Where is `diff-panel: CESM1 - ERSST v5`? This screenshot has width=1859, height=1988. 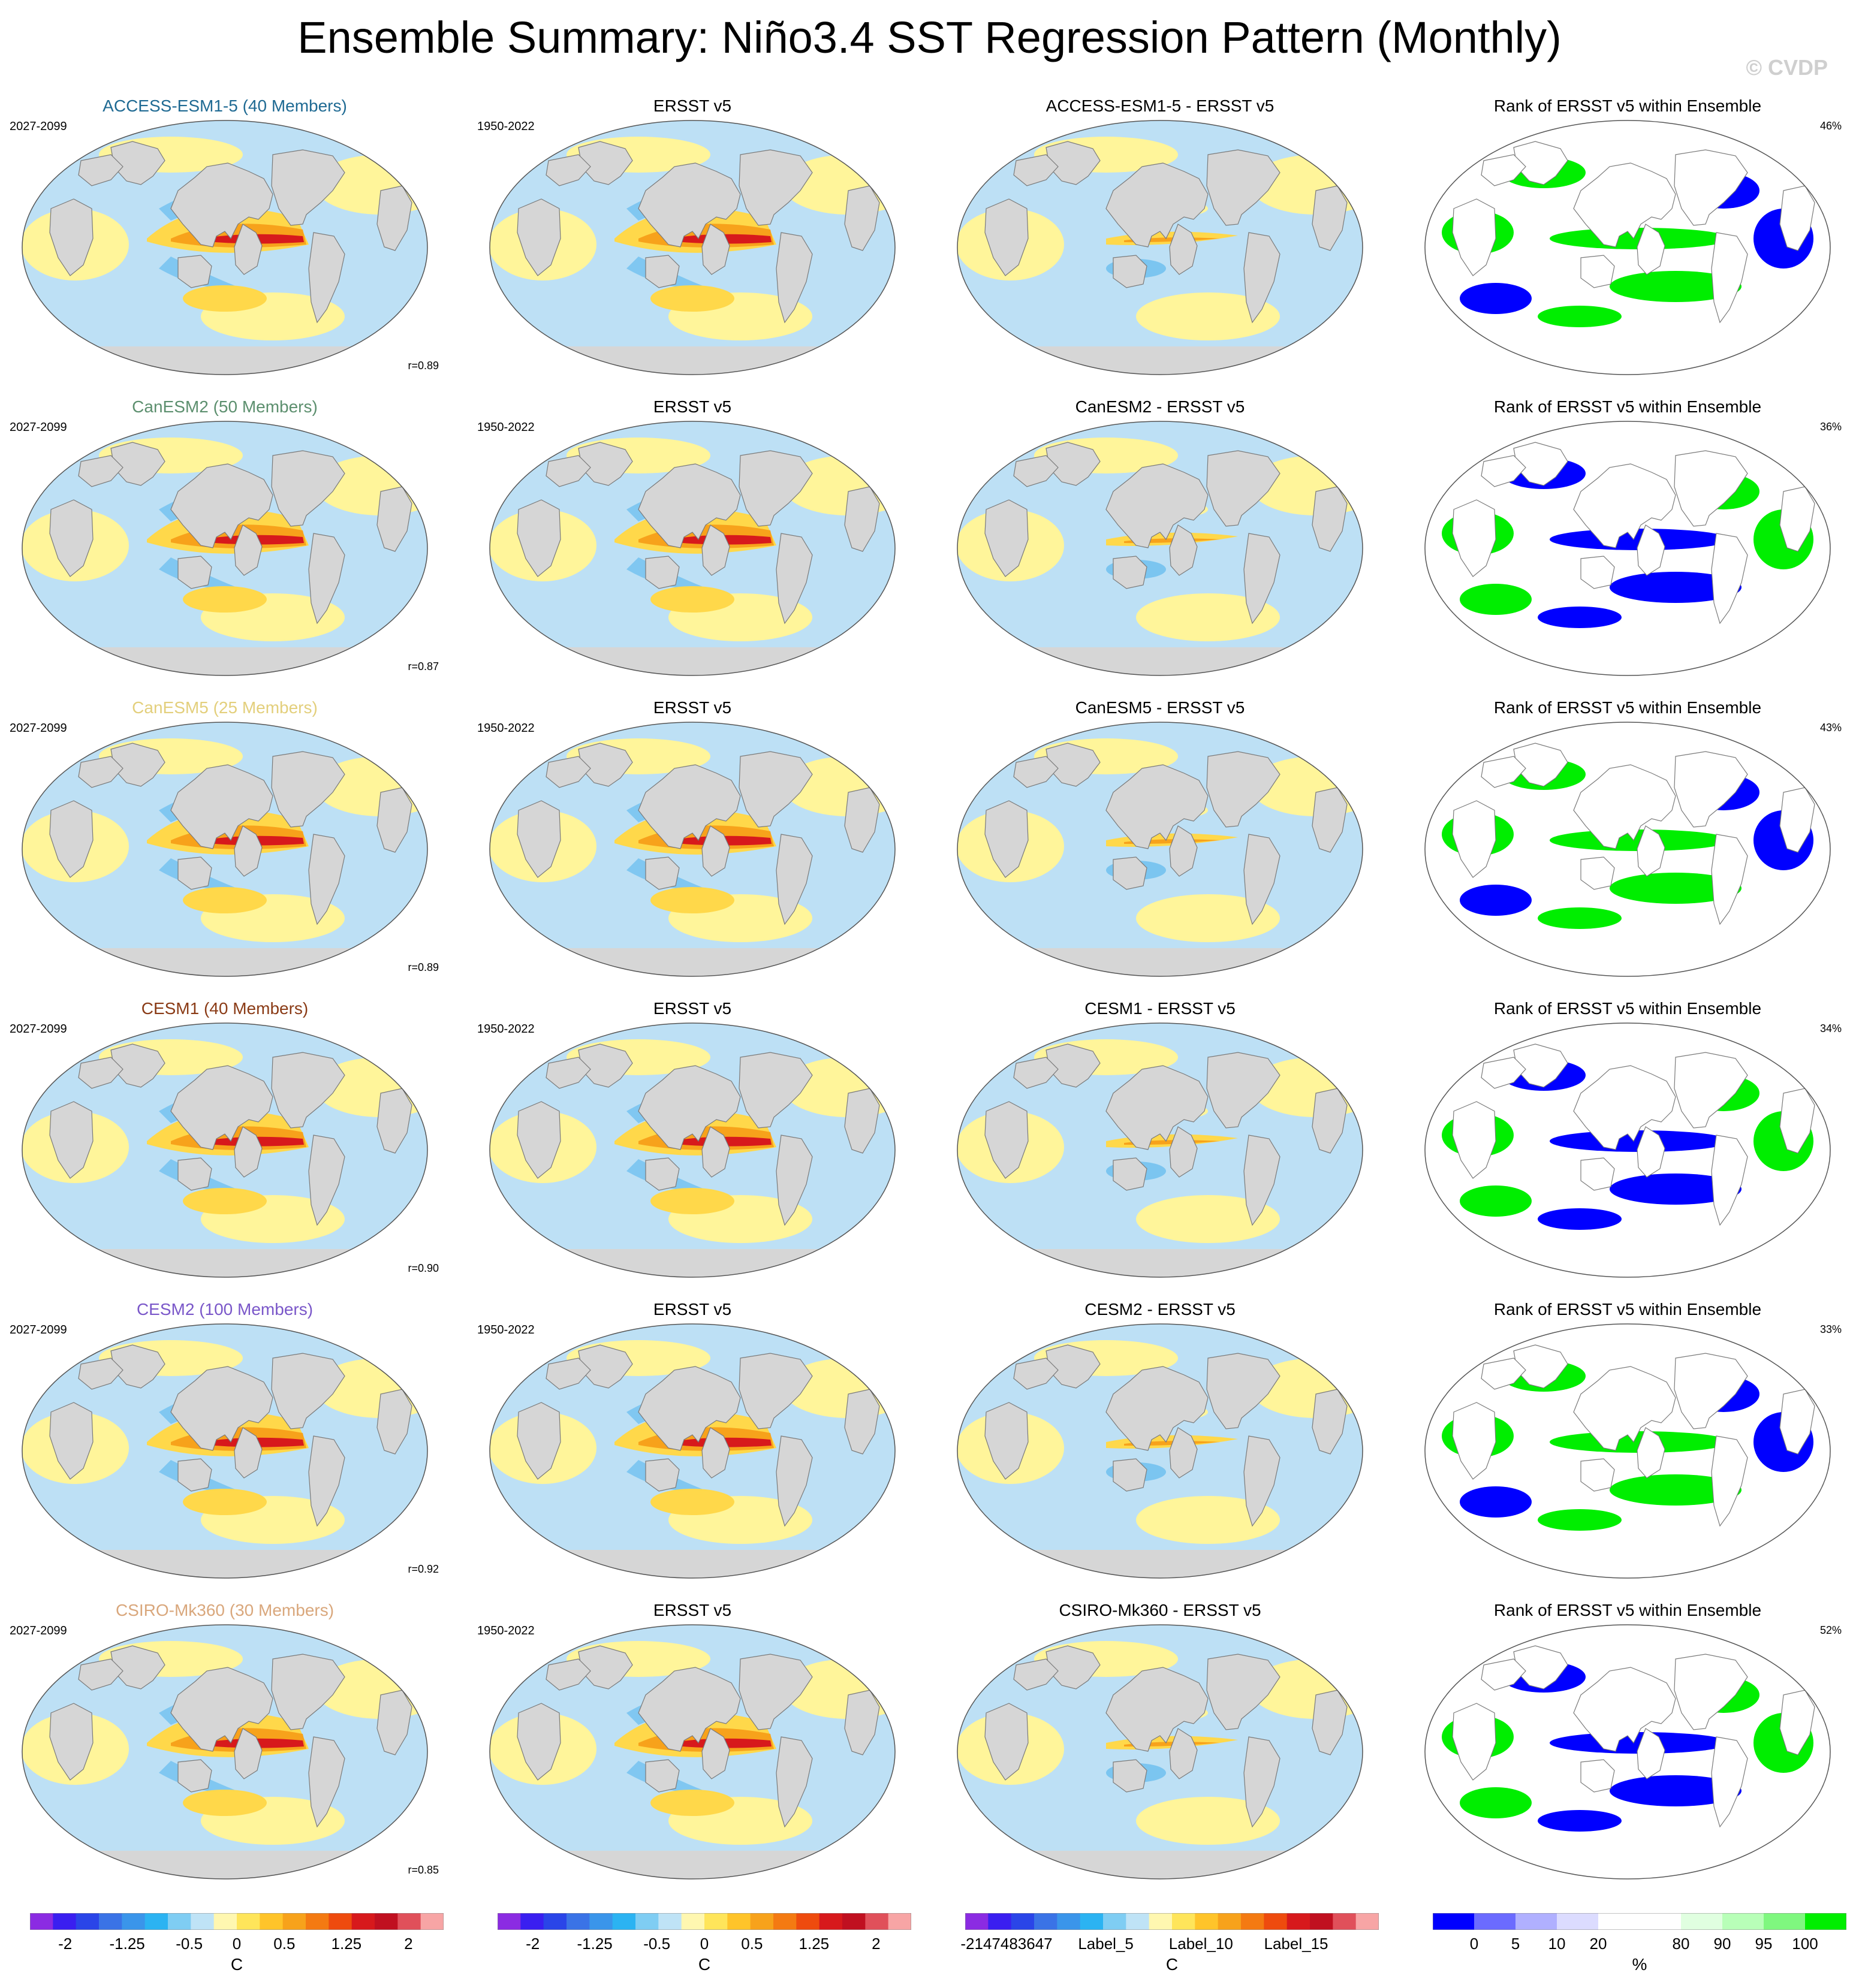
diff-panel: CESM1 - ERSST v5 is located at coordinates (1160, 1139).